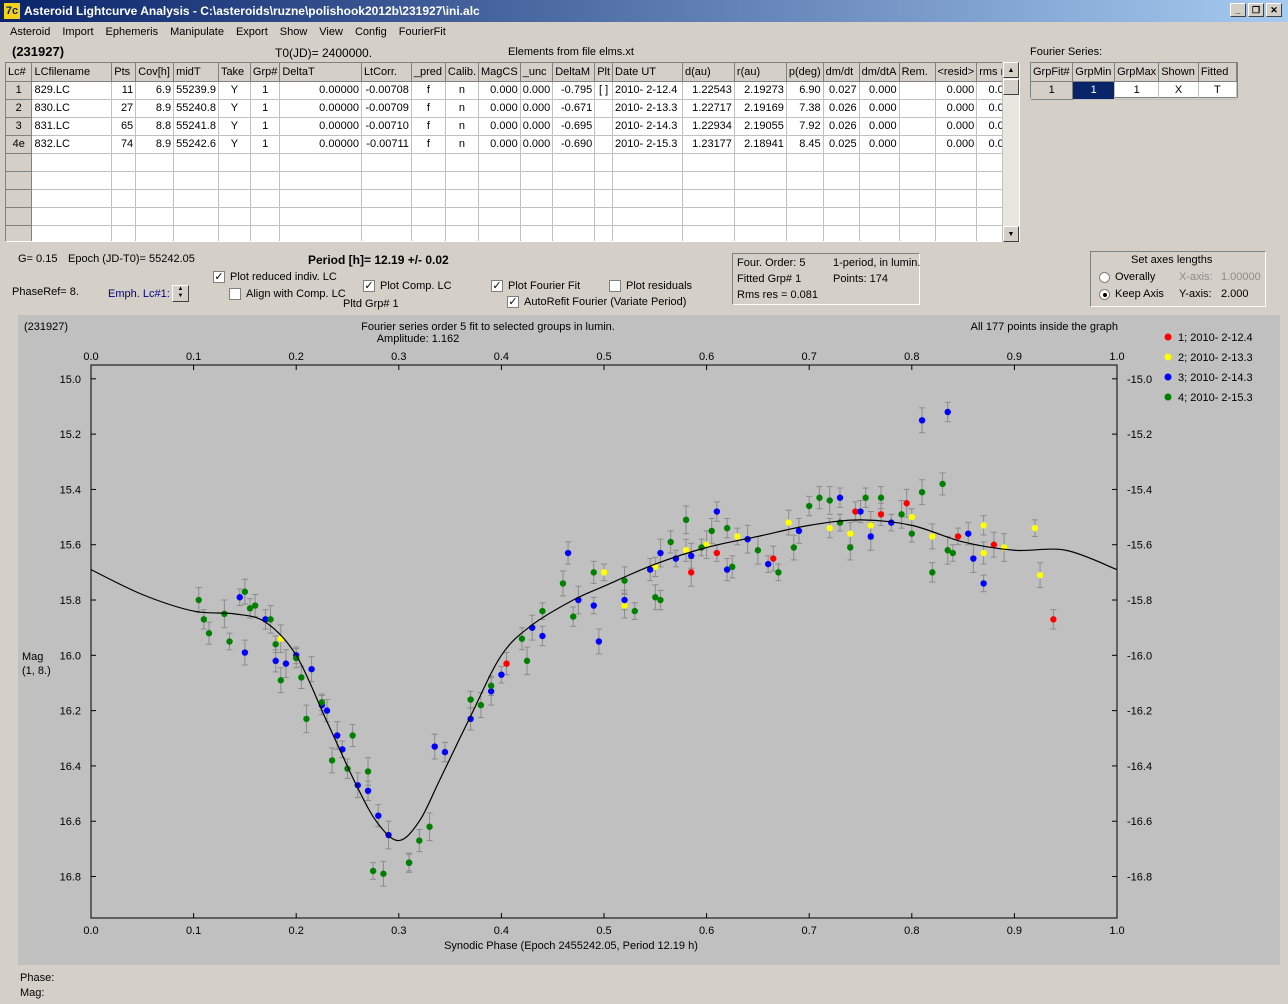  I want to click on menu-fourierfit: FourierFit, so click(422, 32).